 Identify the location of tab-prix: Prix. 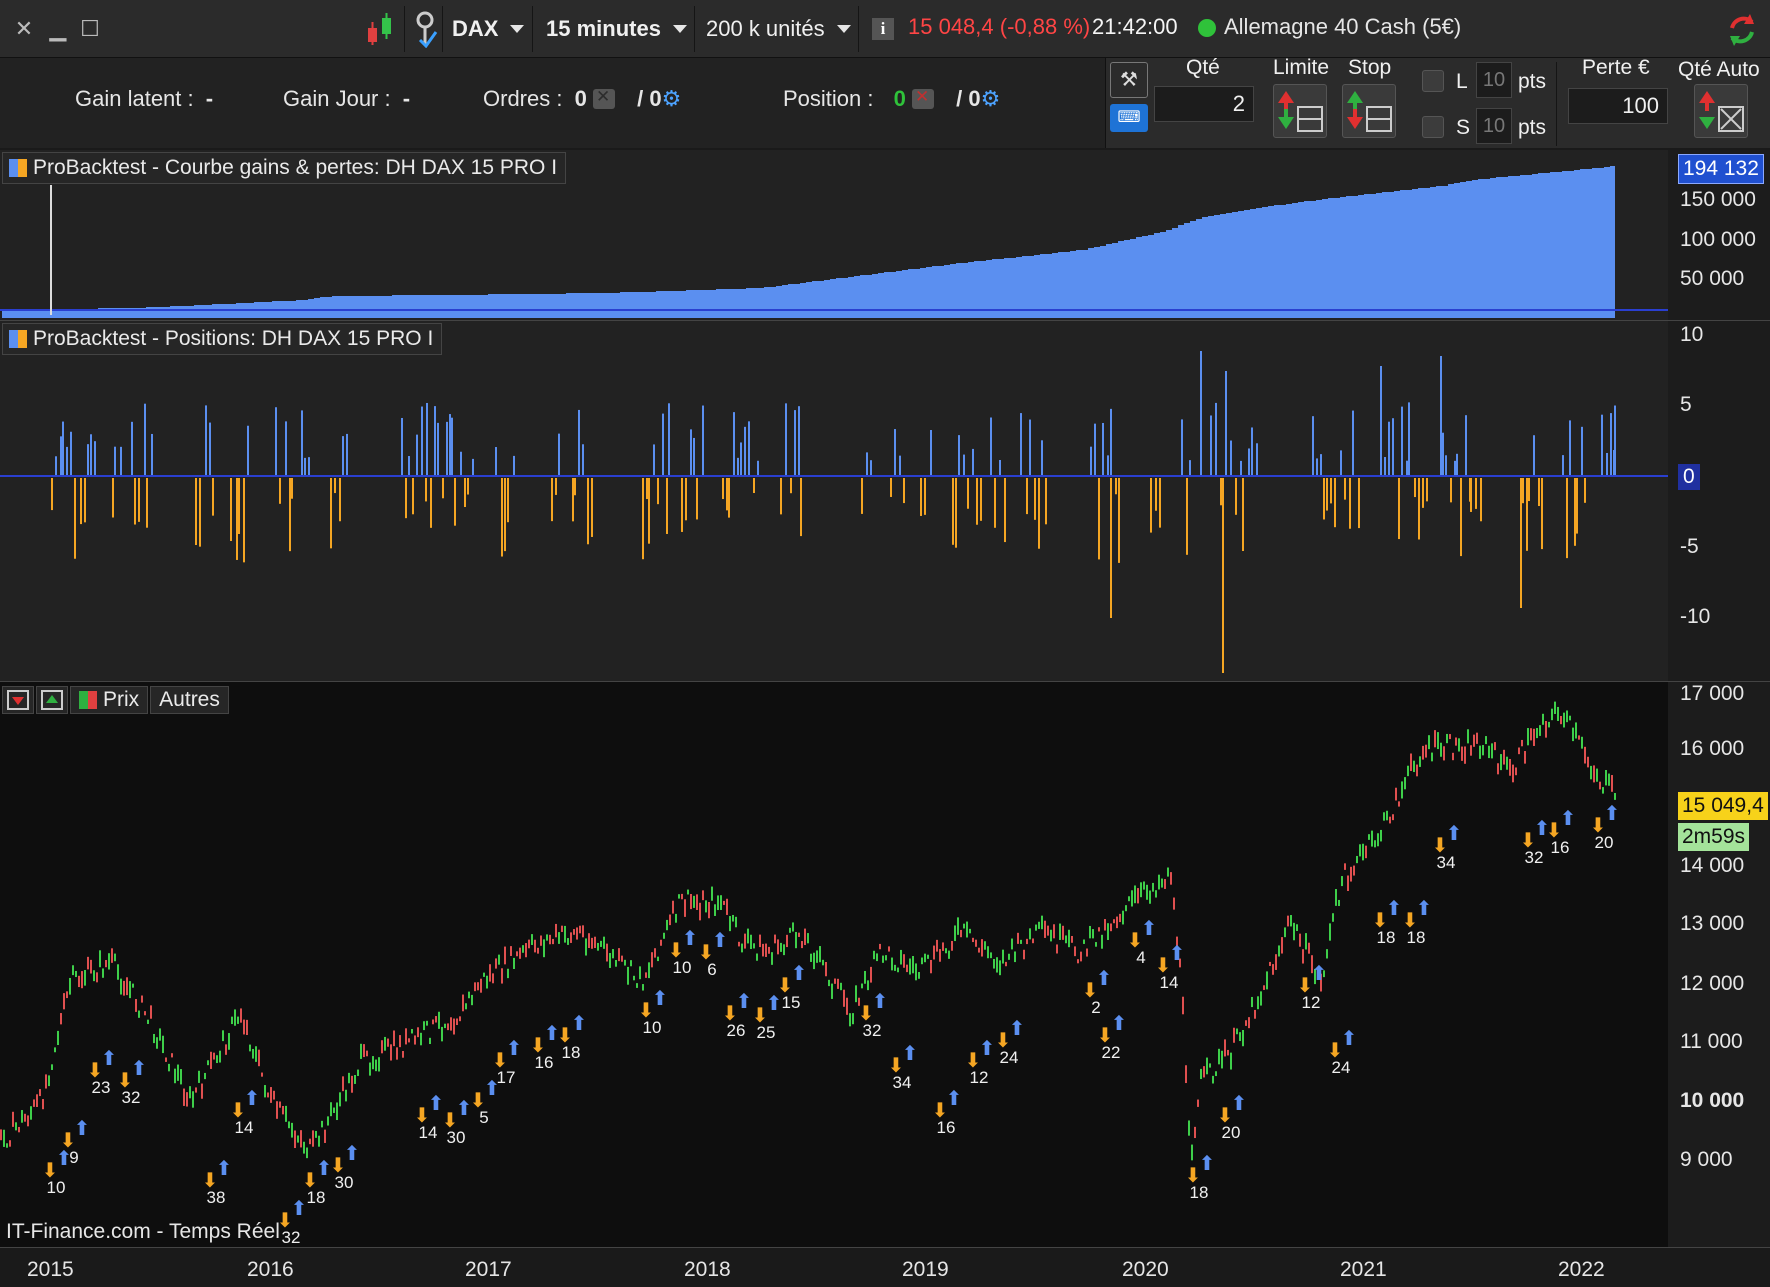
(109, 700).